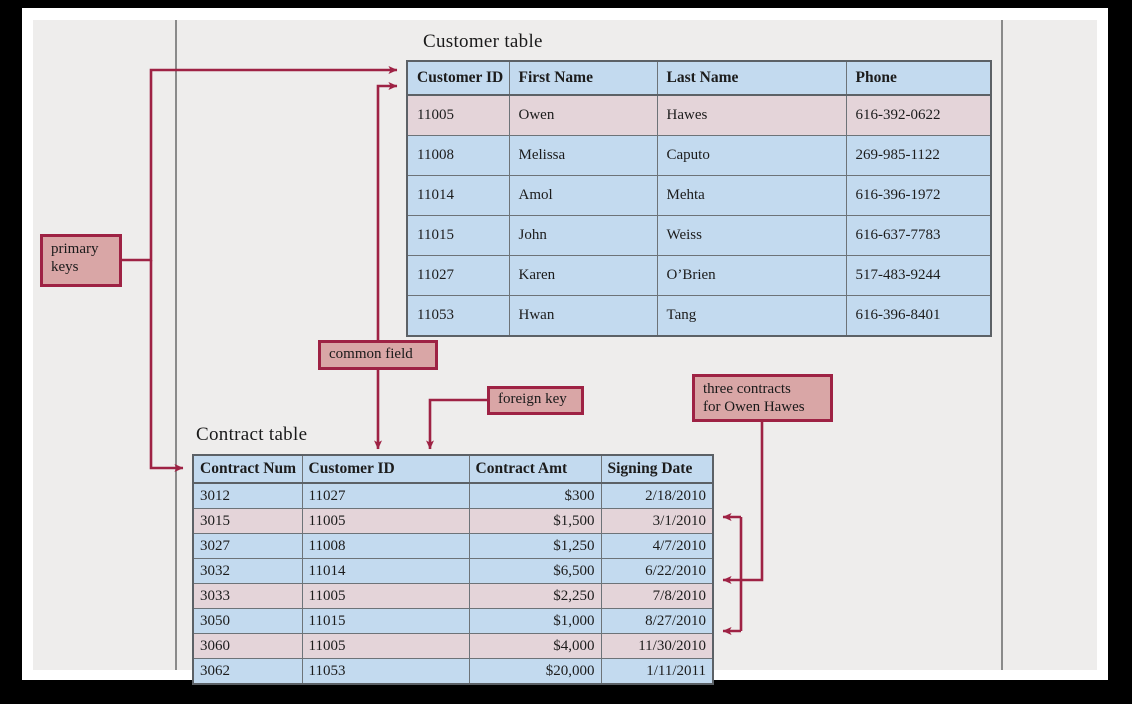 This screenshot has width=1132, height=704. I want to click on cell-last-name: Caputo, so click(751, 155).